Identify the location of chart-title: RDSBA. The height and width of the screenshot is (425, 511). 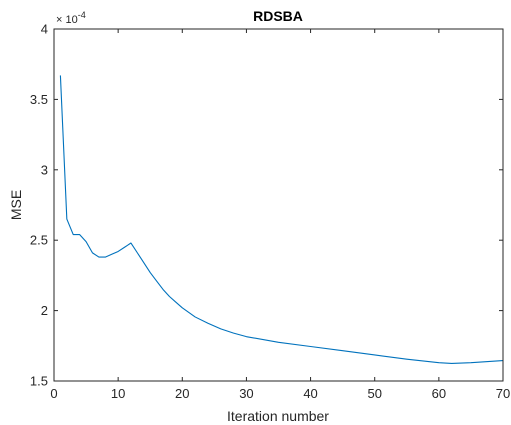
(278, 16).